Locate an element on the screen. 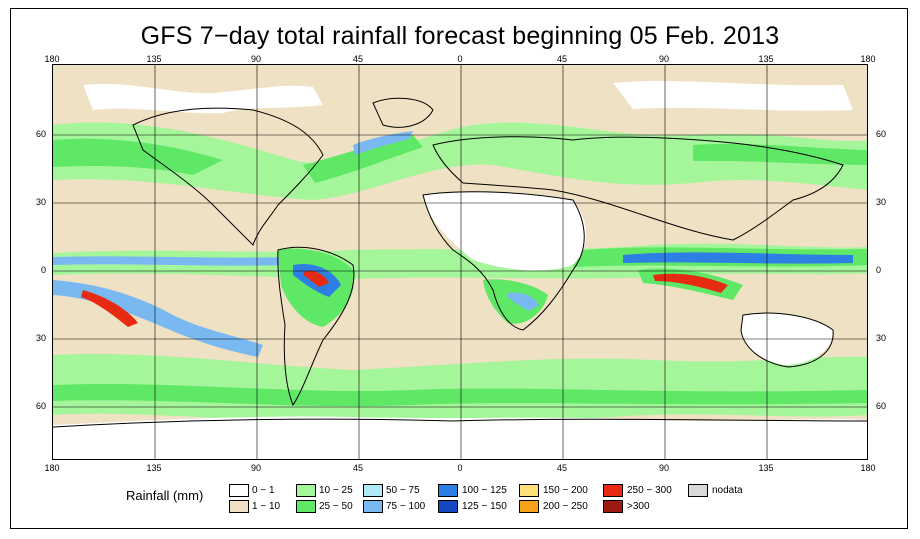 This screenshot has width=920, height=539. legend-label-200-250: 200 − 250 is located at coordinates (565, 506).